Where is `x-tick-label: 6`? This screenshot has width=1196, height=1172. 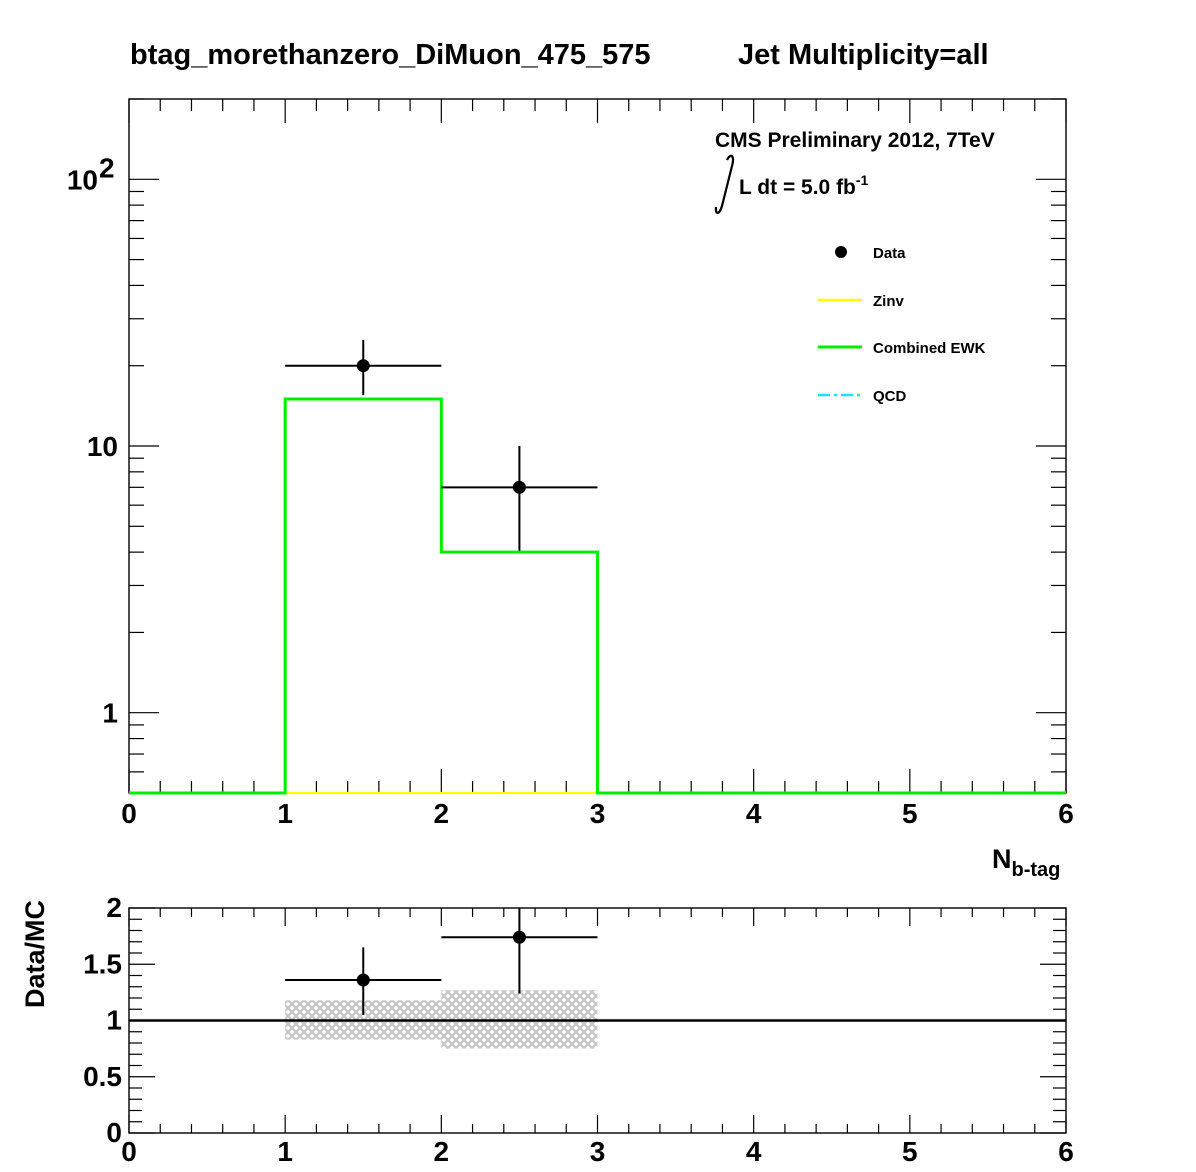 x-tick-label: 6 is located at coordinates (1066, 813).